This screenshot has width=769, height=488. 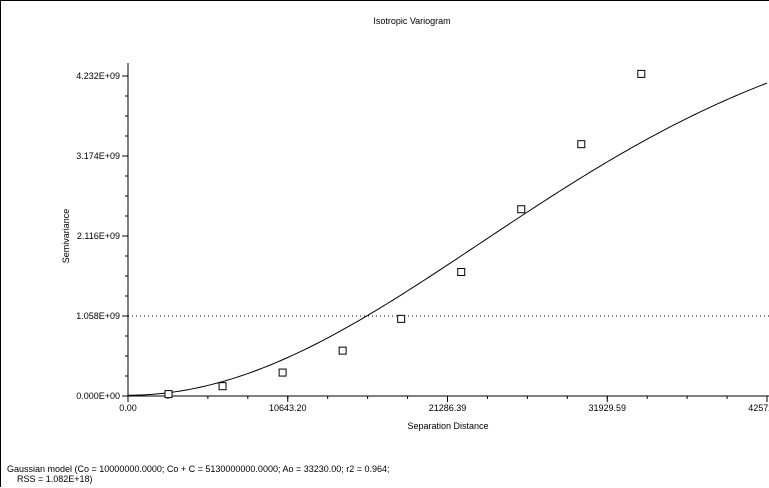 What do you see at coordinates (447, 426) in the screenshot?
I see `x-axis-title: Separation Distance` at bounding box center [447, 426].